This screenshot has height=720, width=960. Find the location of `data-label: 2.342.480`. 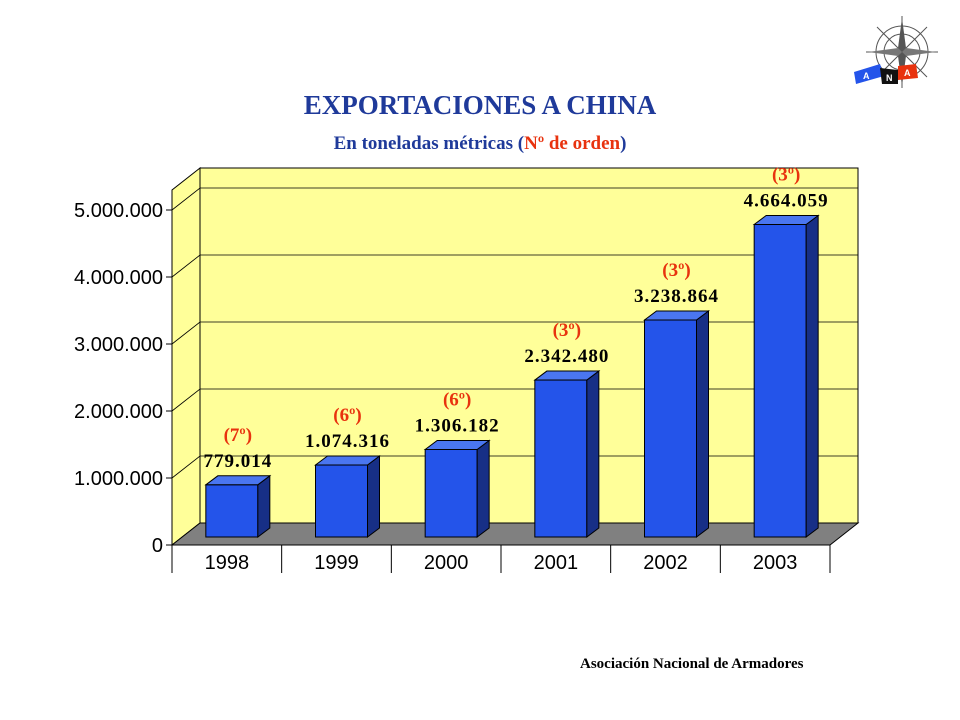

data-label: 2.342.480 is located at coordinates (566, 356).